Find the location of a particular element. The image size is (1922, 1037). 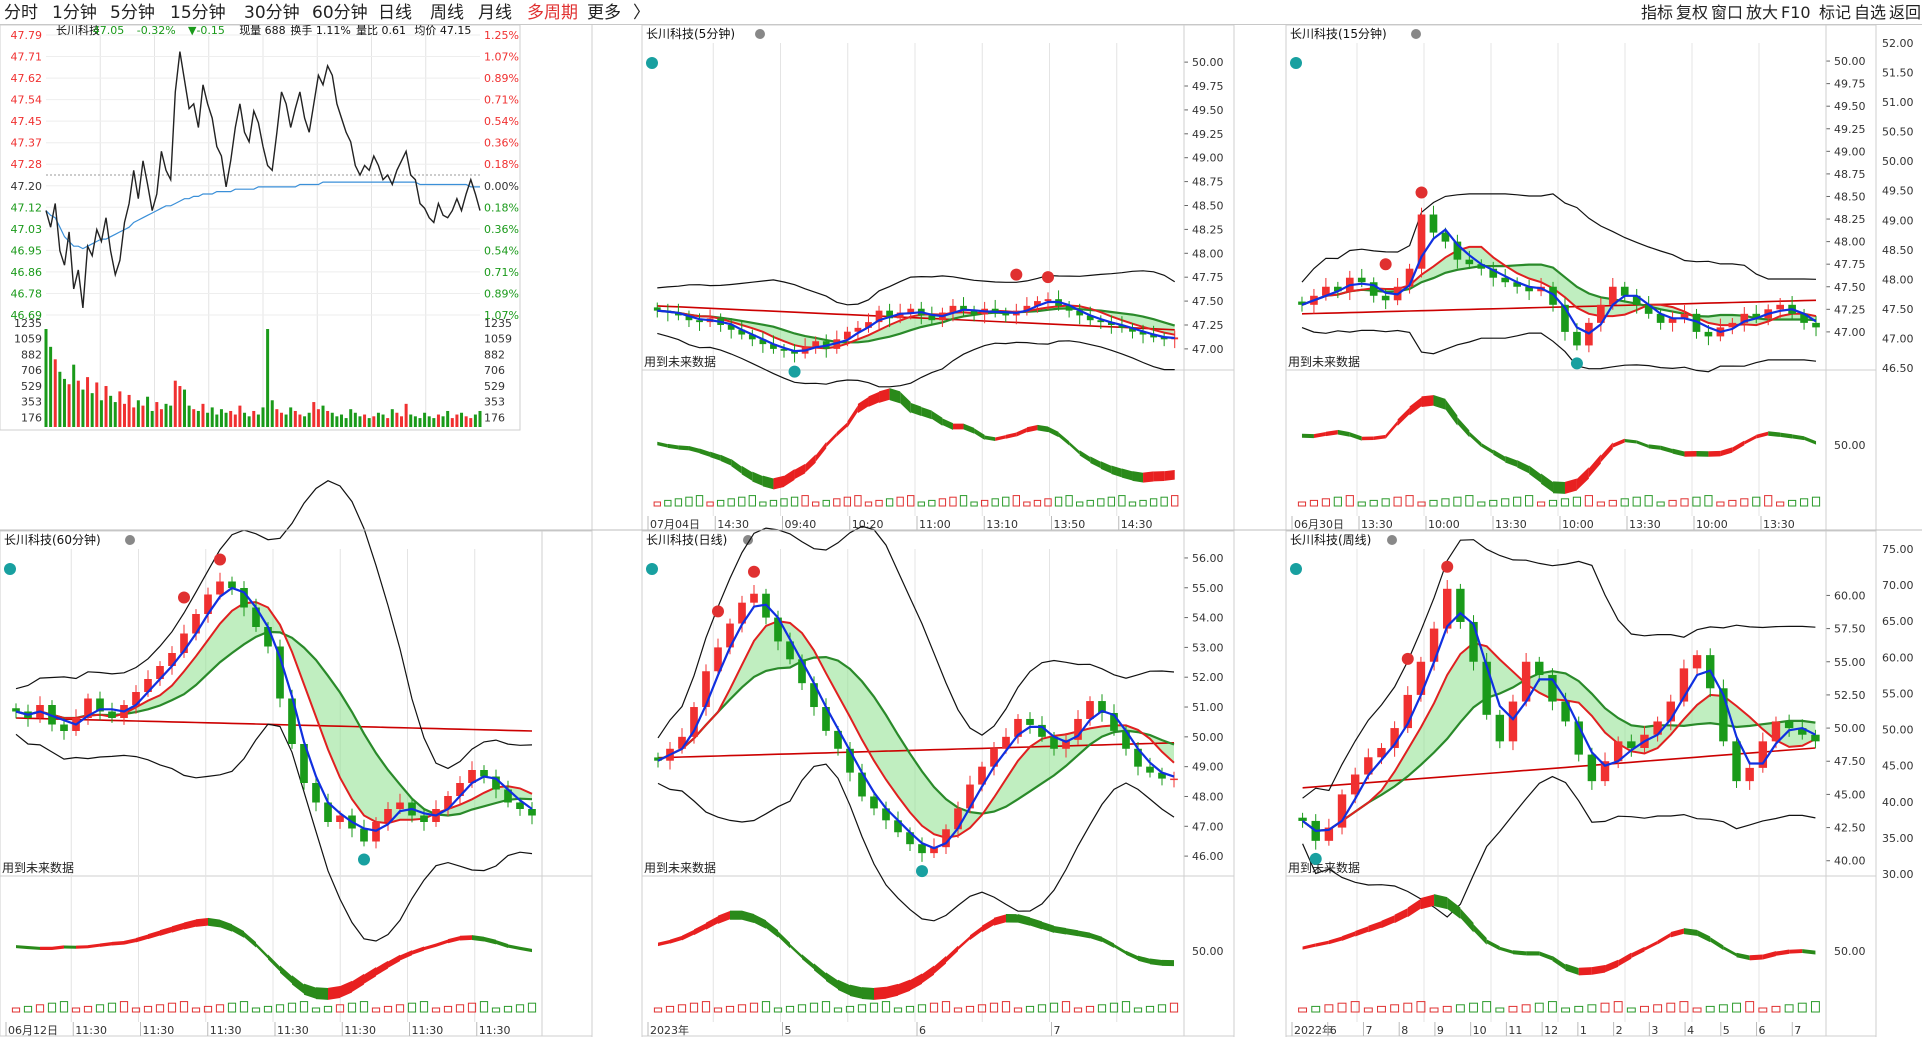

period-tab-10: 更多 is located at coordinates (604, 13).